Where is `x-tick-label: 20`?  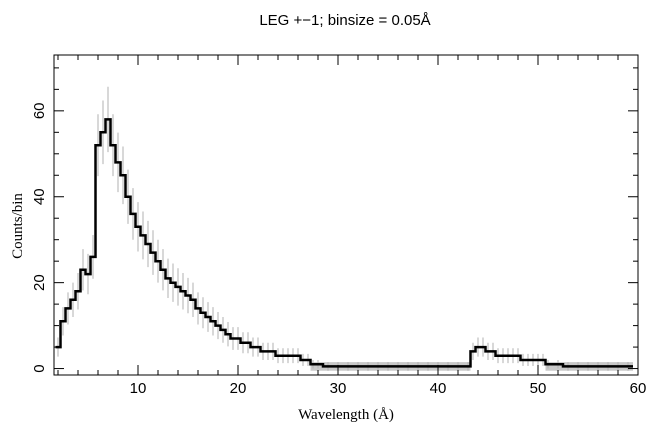 x-tick-label: 20 is located at coordinates (238, 388).